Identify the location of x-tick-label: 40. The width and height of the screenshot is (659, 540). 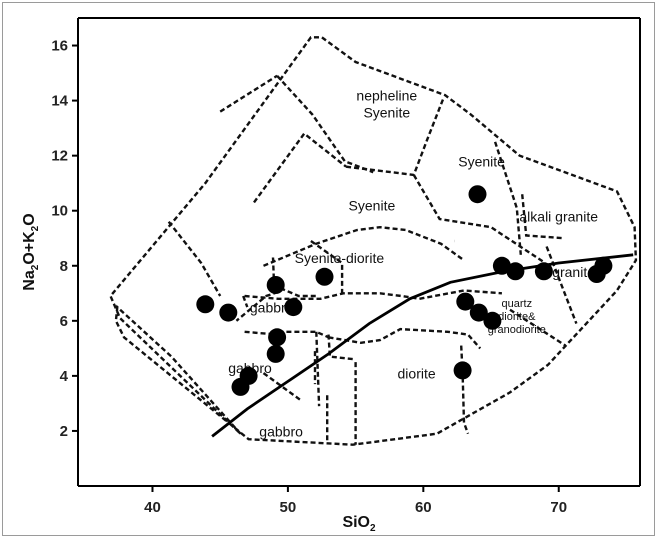
(152, 507).